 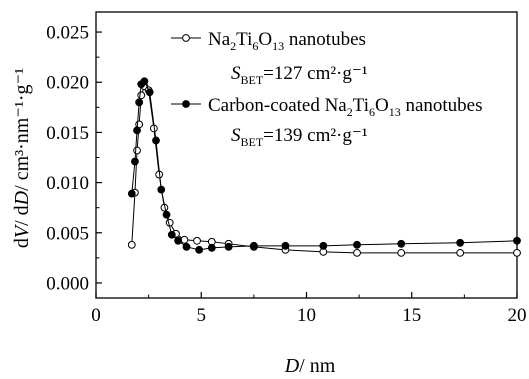 I want to click on y-tick-label: 0.020, so click(x=67, y=83).